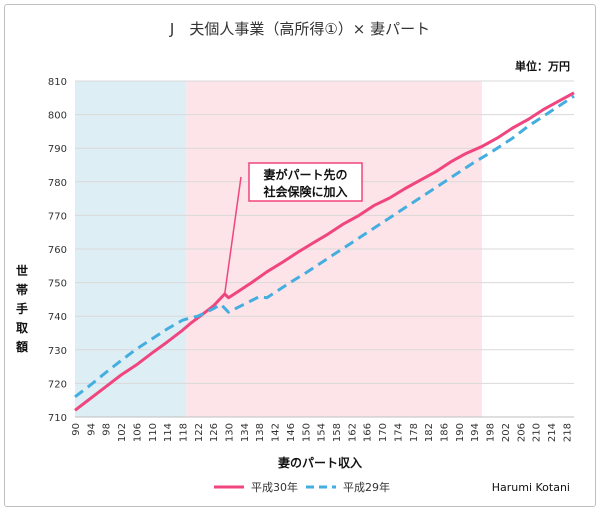 The height and width of the screenshot is (511, 600). What do you see at coordinates (276, 432) in the screenshot?
I see `x-tick-label: 142` at bounding box center [276, 432].